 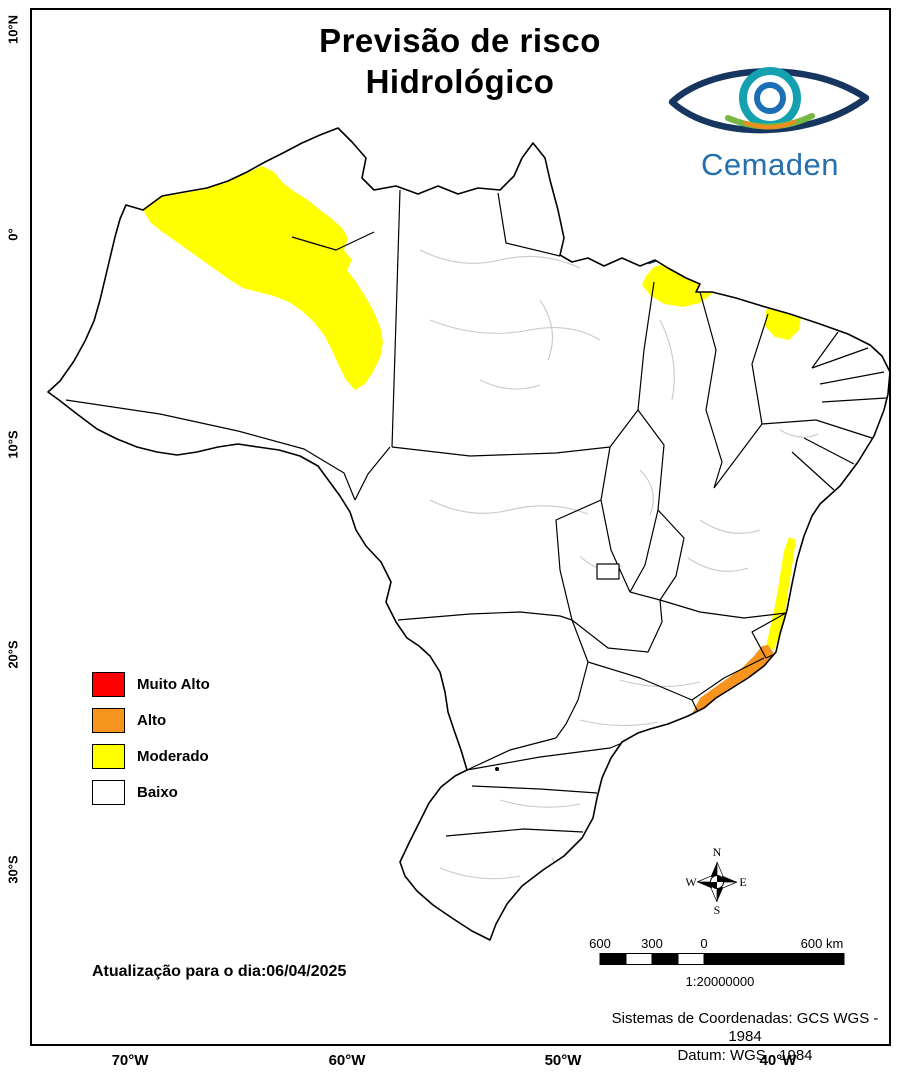 I want to click on risk-regions-alto, so click(x=733, y=679).